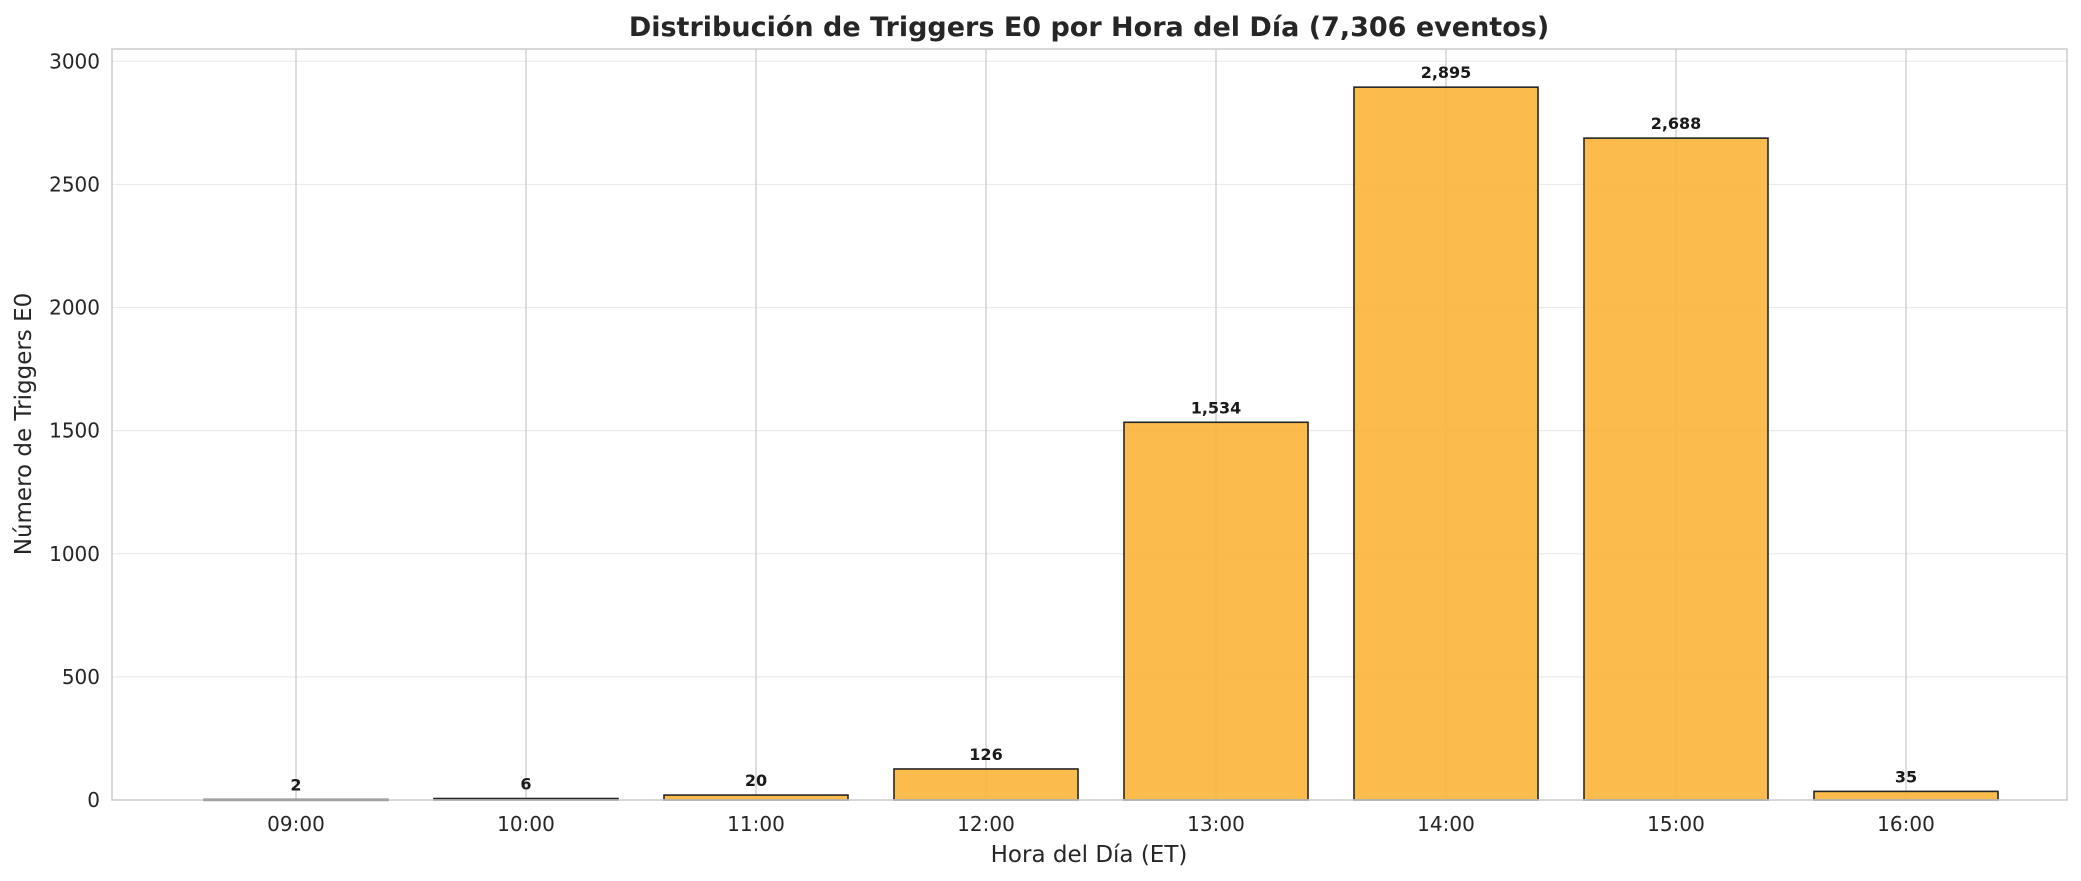 This screenshot has height=881, width=2081. I want to click on y-tick-label: 2000, so click(74, 308).